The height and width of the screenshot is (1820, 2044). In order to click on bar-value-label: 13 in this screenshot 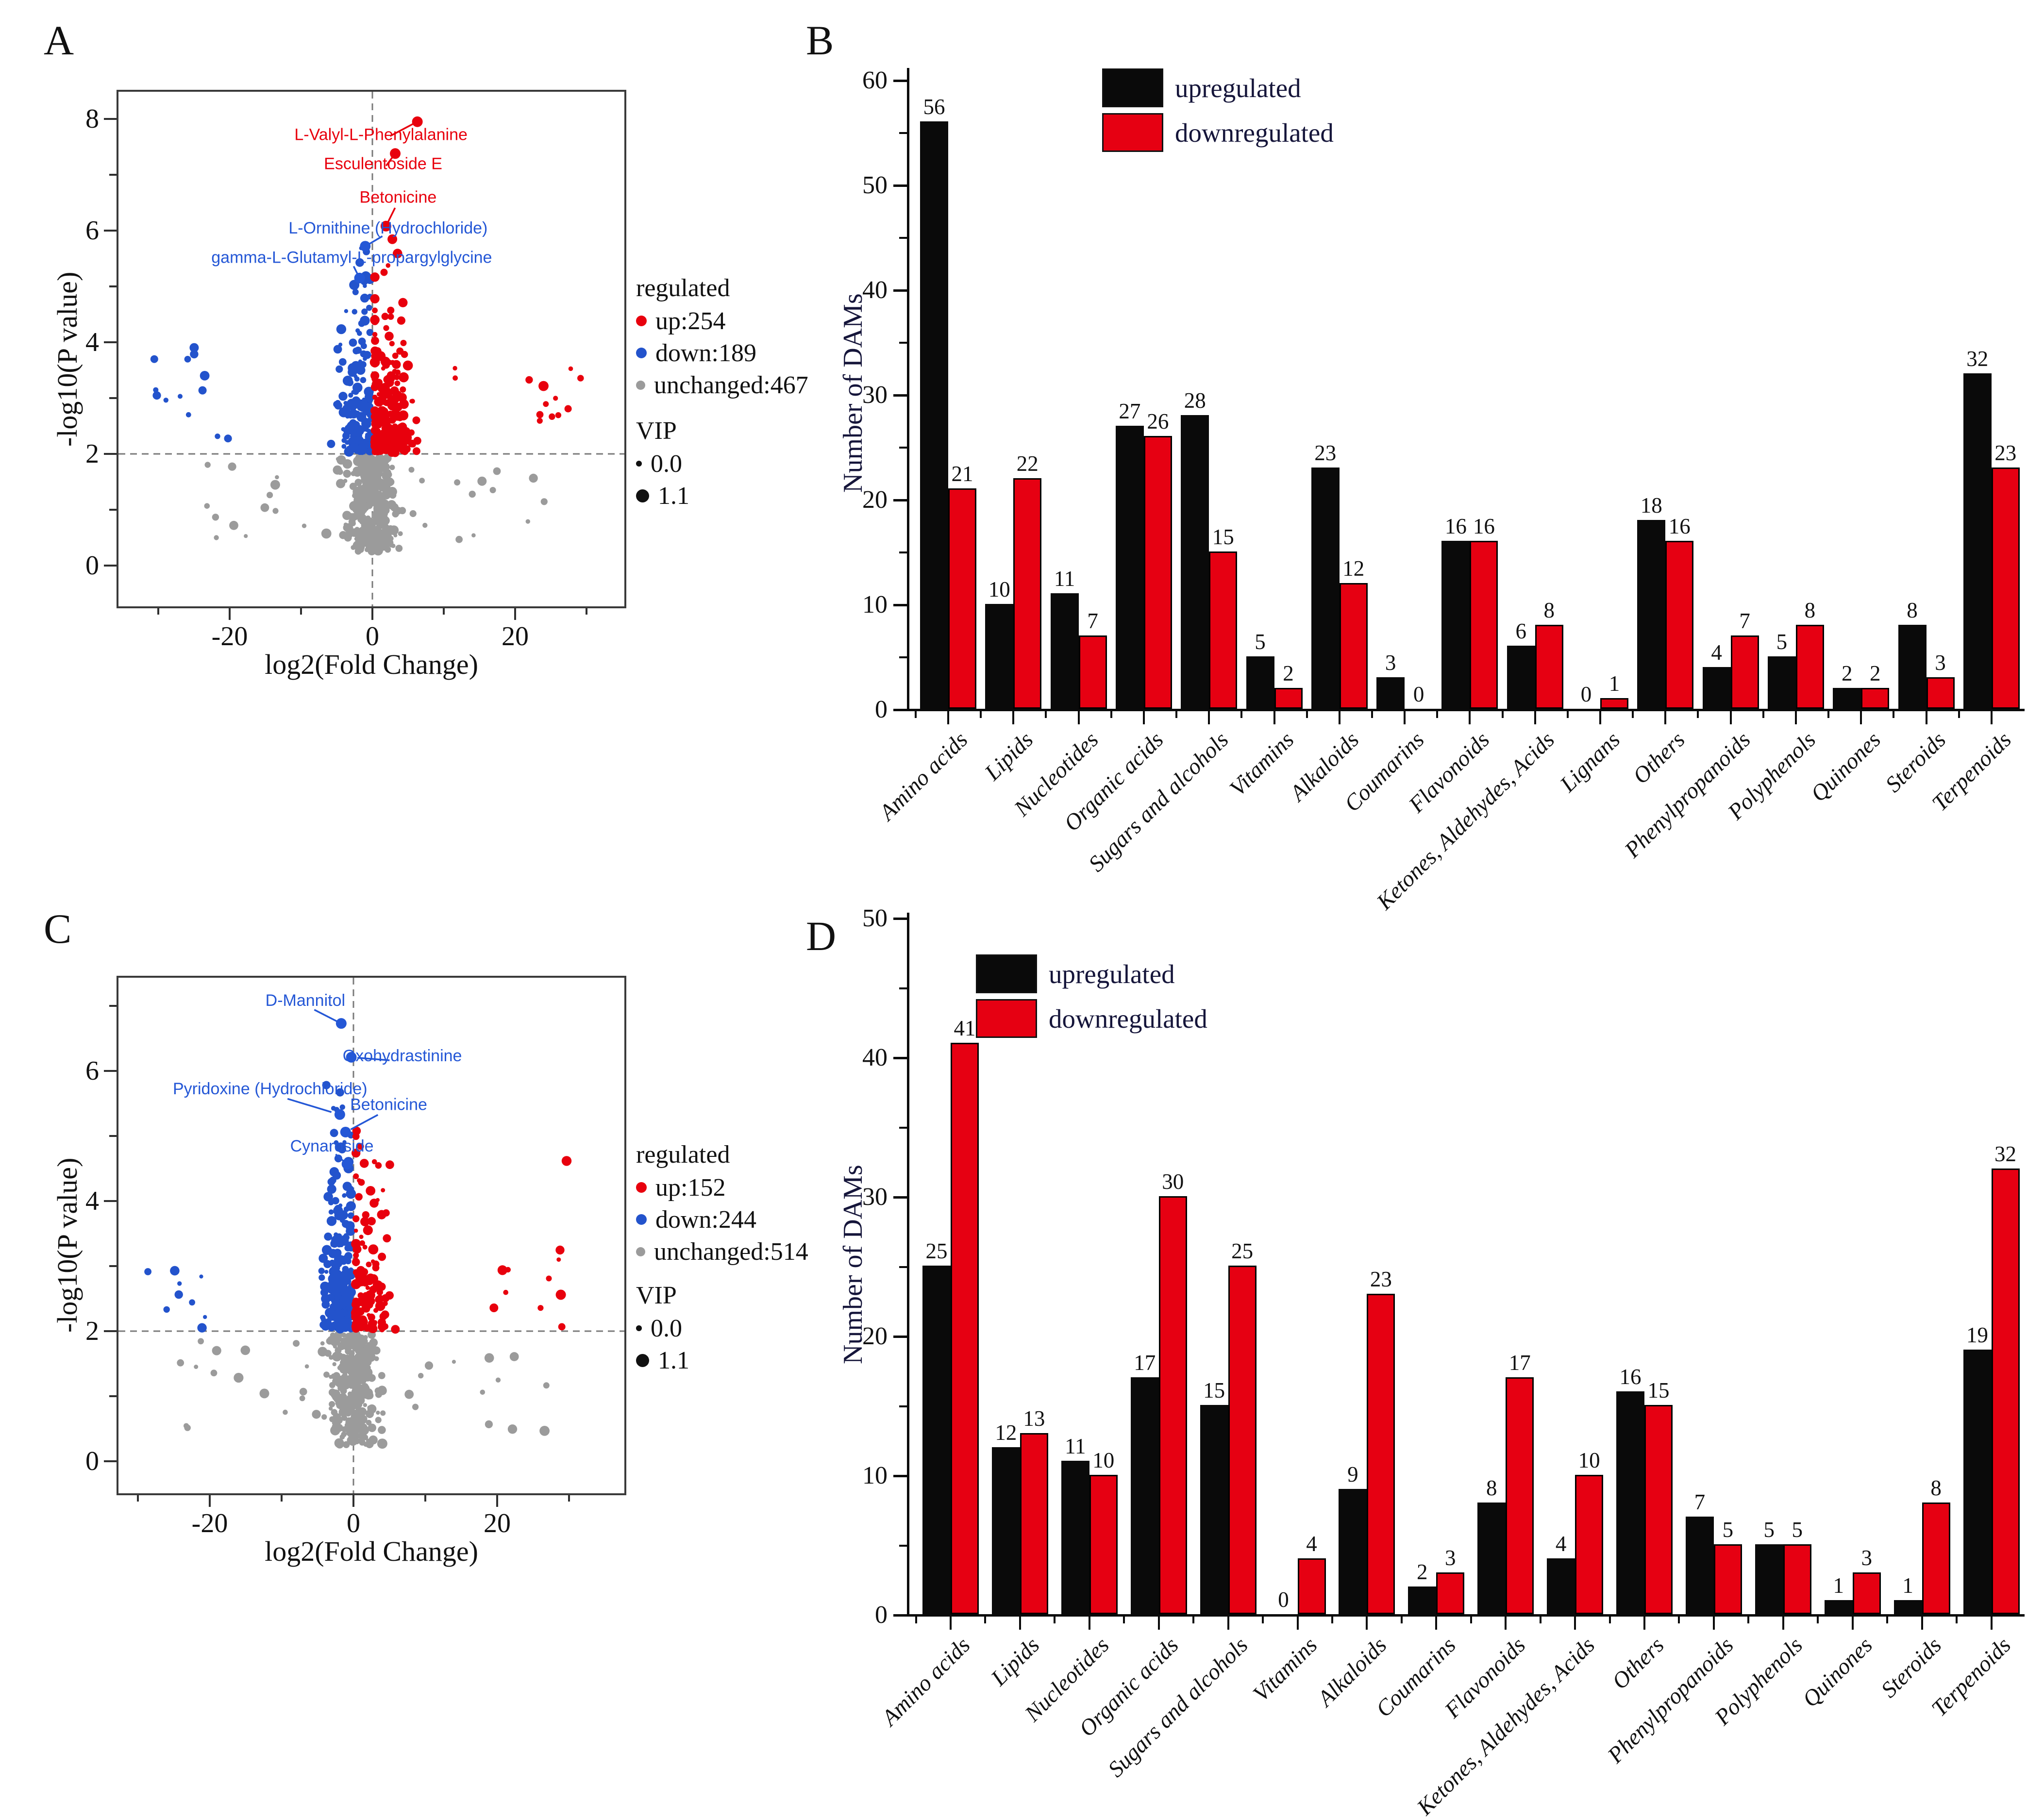, I will do `click(1034, 1418)`.